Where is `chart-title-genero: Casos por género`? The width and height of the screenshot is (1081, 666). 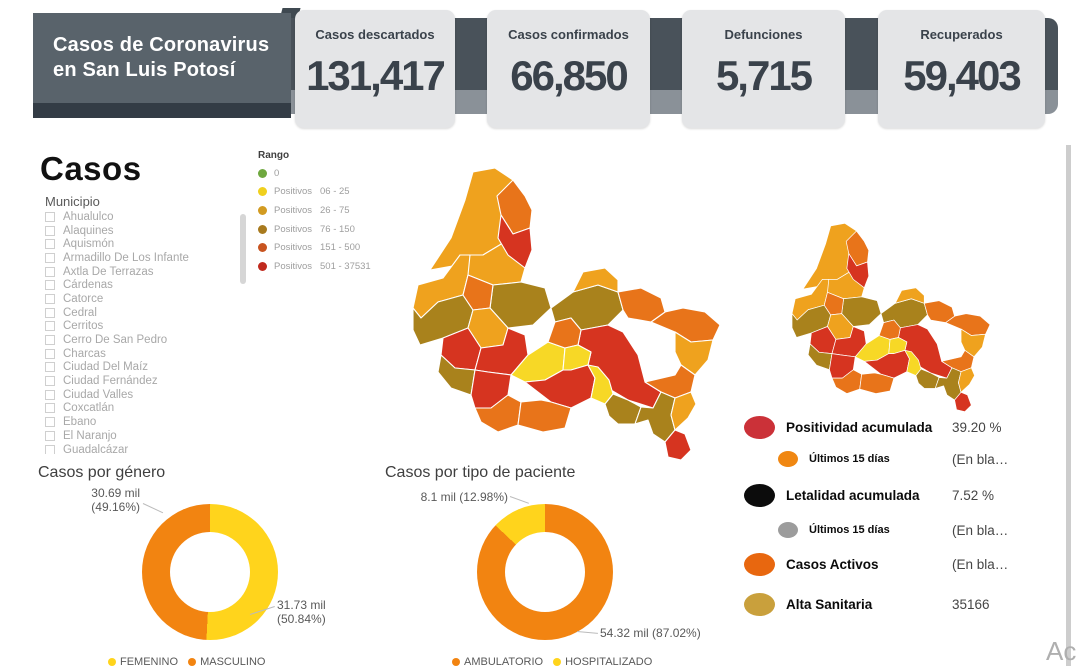 chart-title-genero: Casos por género is located at coordinates (102, 472).